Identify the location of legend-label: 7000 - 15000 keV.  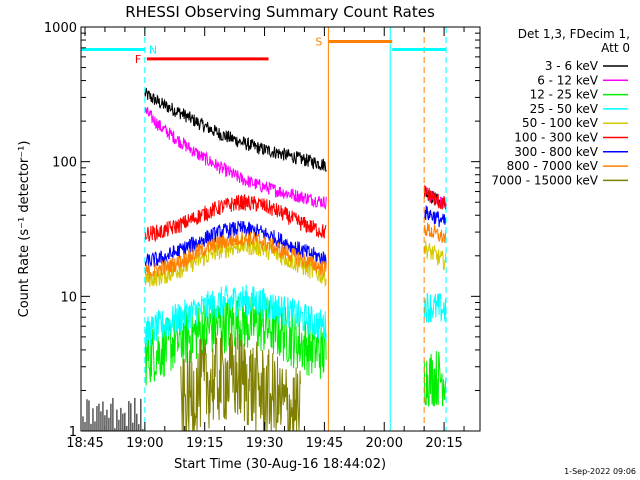
(544, 180).